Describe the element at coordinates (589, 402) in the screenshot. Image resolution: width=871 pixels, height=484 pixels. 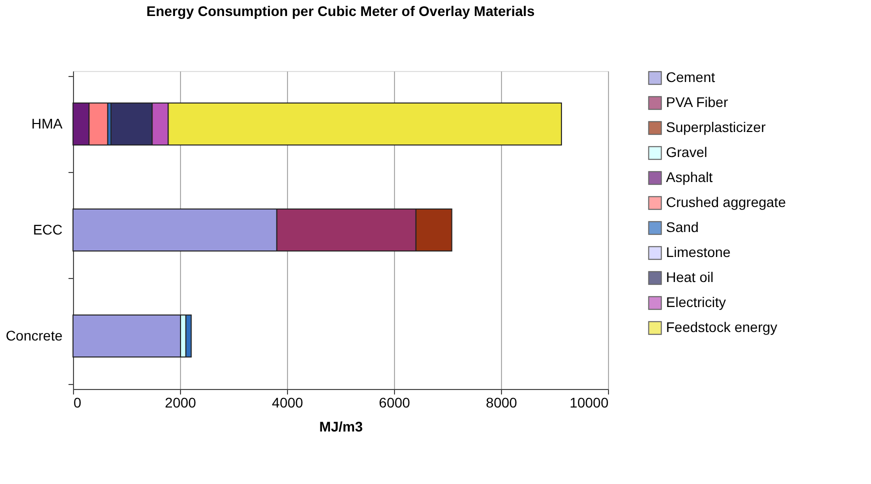
I see `x-tick-label: 10000` at that location.